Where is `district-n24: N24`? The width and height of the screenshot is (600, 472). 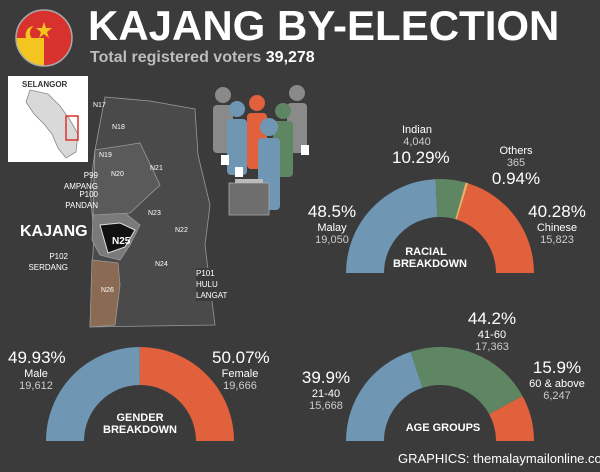
district-n24: N24 is located at coordinates (161, 264).